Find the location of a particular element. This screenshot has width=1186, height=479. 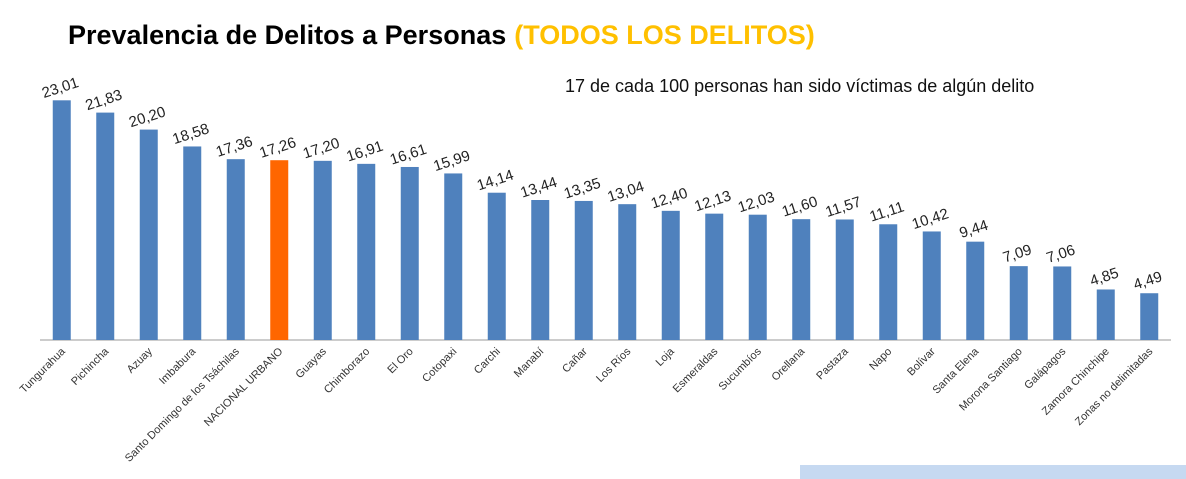

value-label: 4,85 is located at coordinates (1104, 277).